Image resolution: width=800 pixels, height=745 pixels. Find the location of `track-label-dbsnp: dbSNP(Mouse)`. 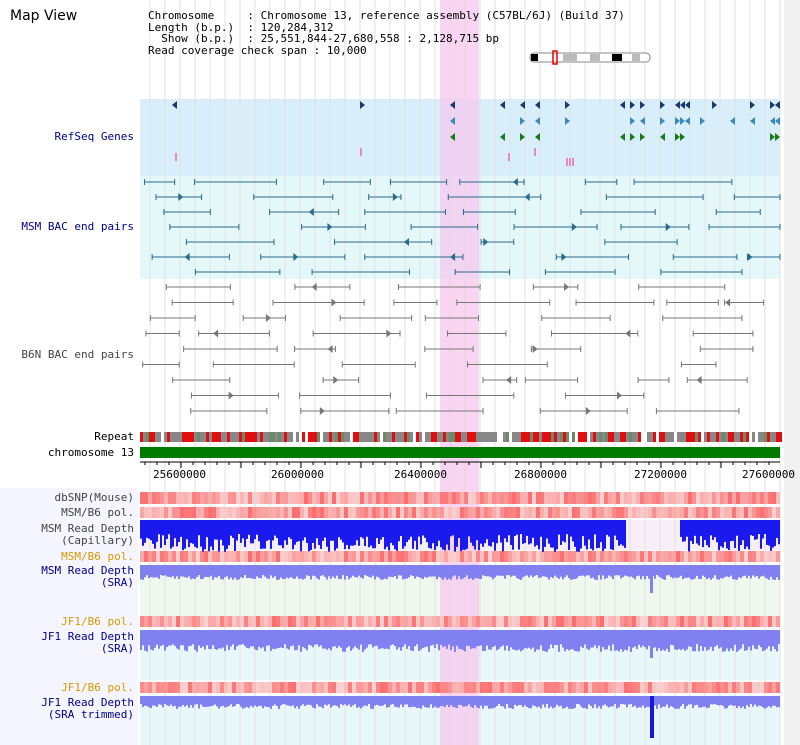

track-label-dbsnp: dbSNP(Mouse) is located at coordinates (94, 497).